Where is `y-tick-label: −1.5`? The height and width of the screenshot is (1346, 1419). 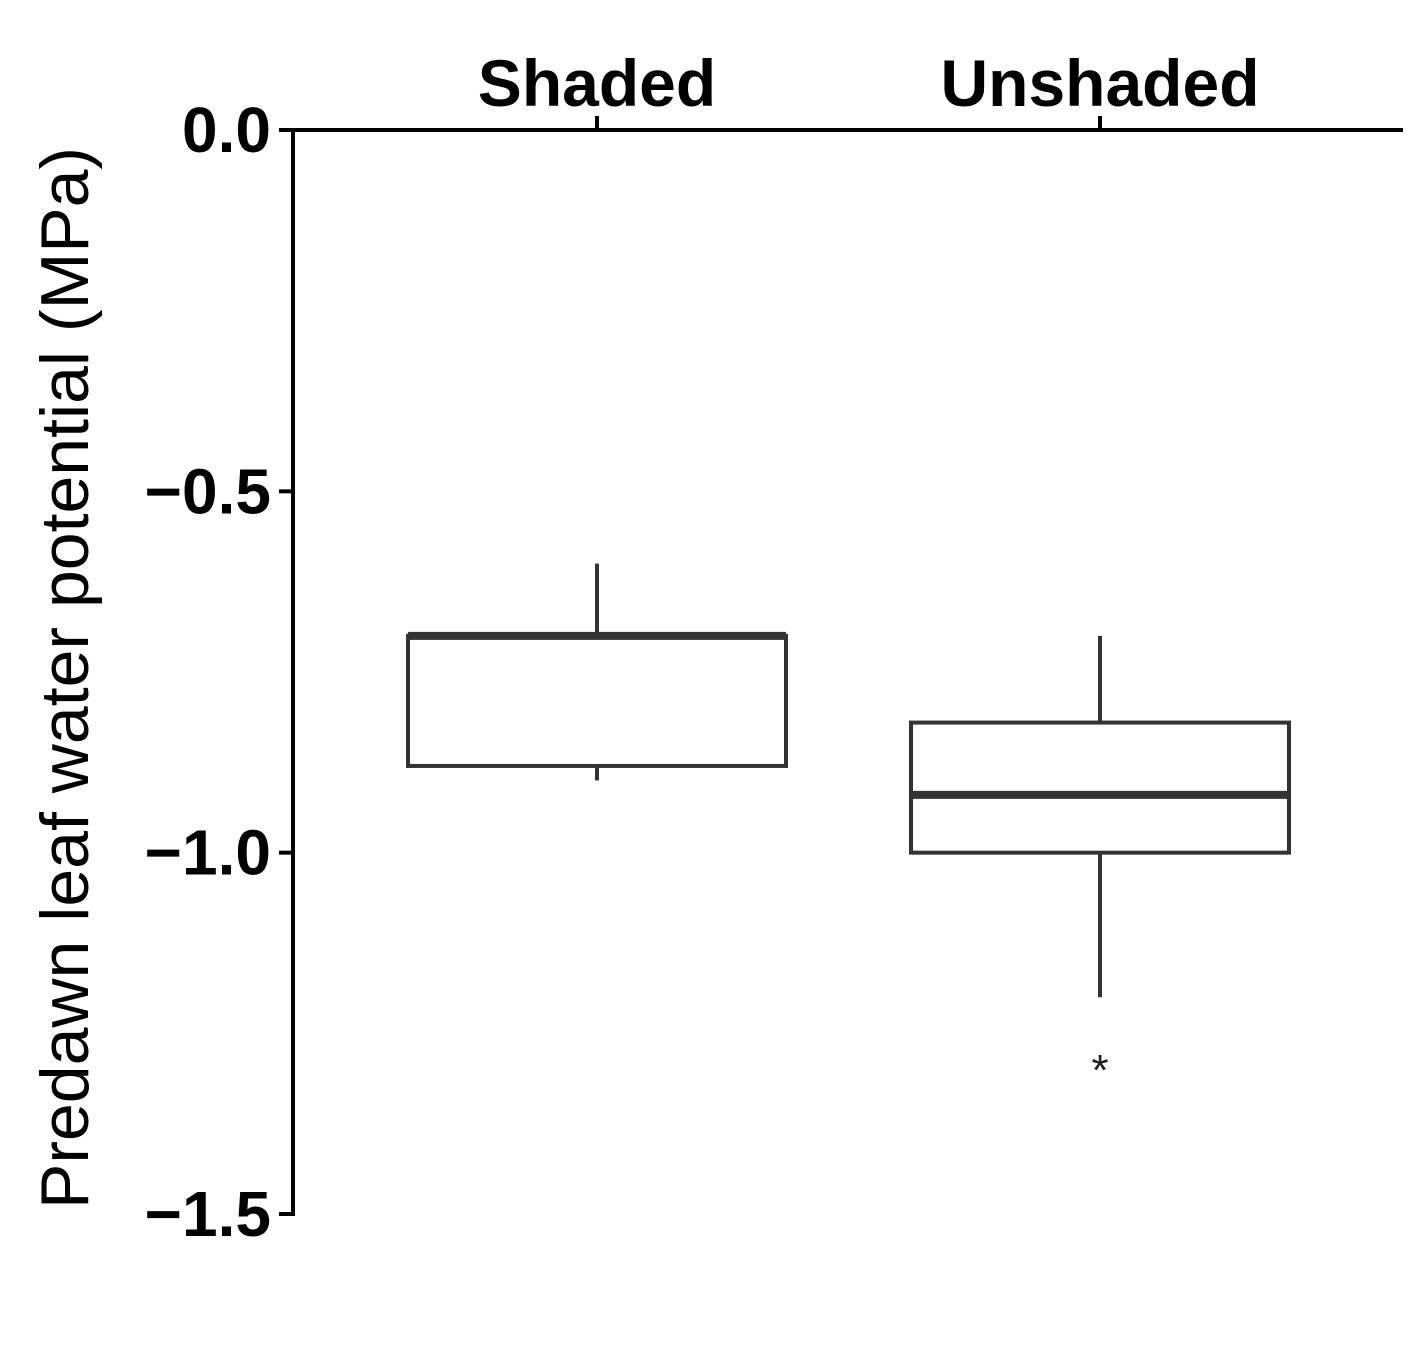 y-tick-label: −1.5 is located at coordinates (208, 1214).